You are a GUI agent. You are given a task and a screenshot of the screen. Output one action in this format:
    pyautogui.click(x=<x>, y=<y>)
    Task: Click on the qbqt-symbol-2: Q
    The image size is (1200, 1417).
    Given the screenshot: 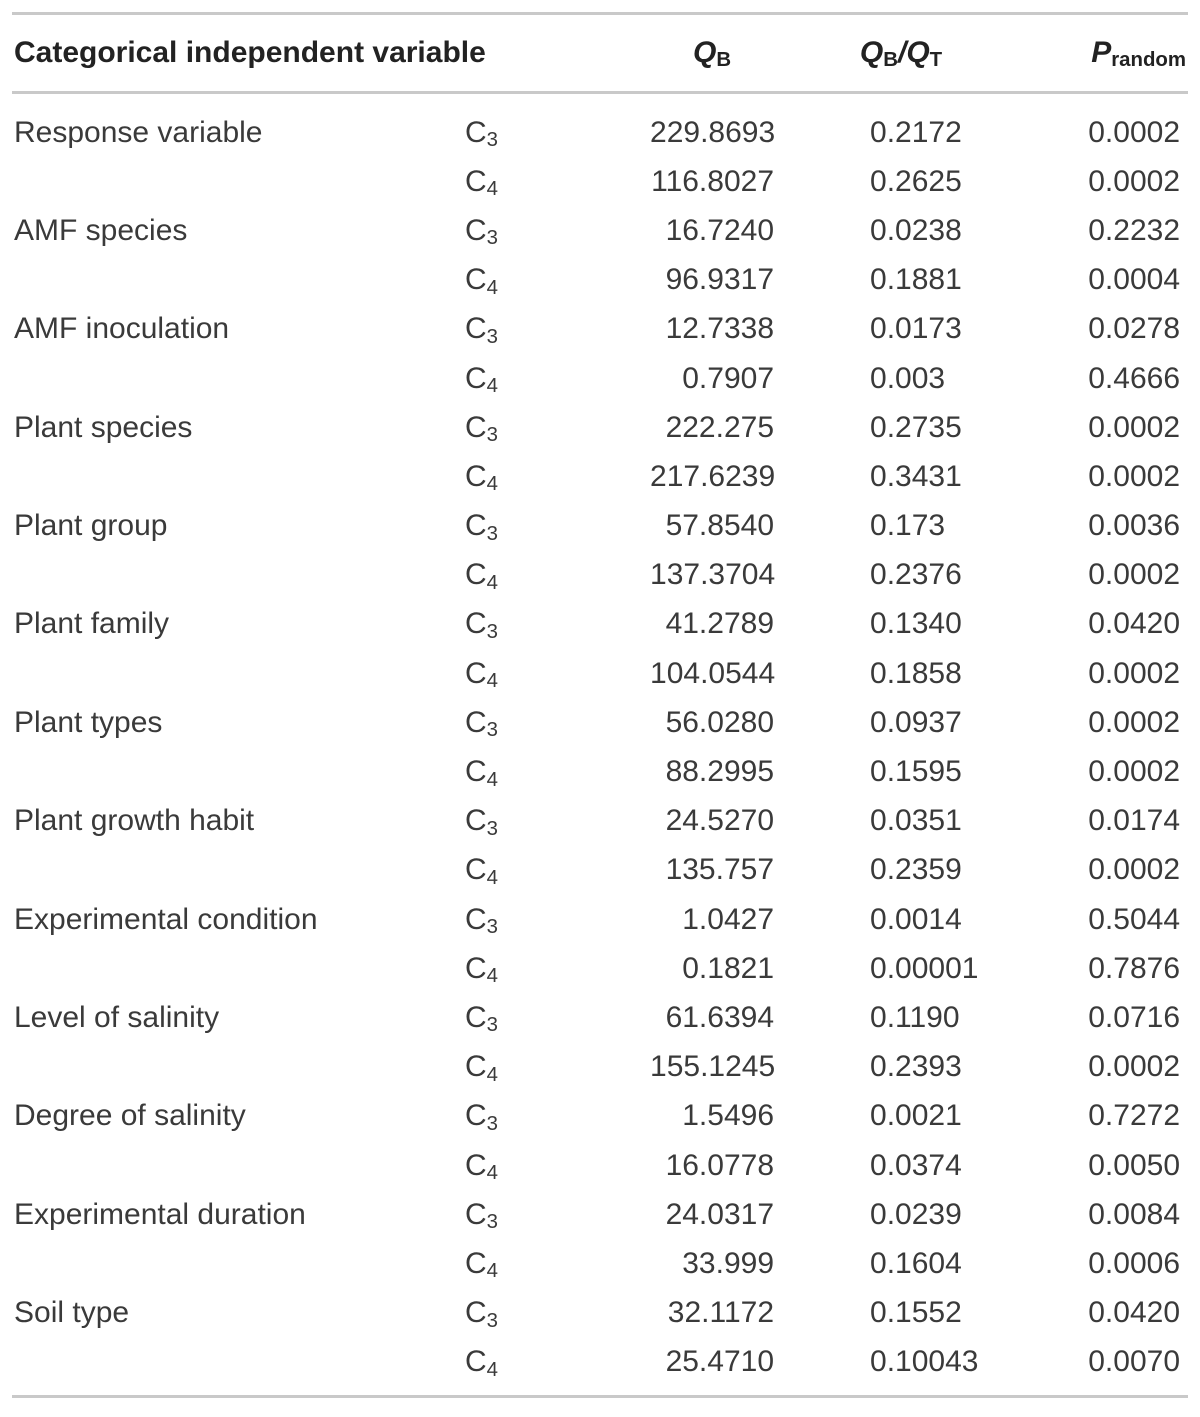 What is the action you would take?
    pyautogui.click(x=918, y=52)
    